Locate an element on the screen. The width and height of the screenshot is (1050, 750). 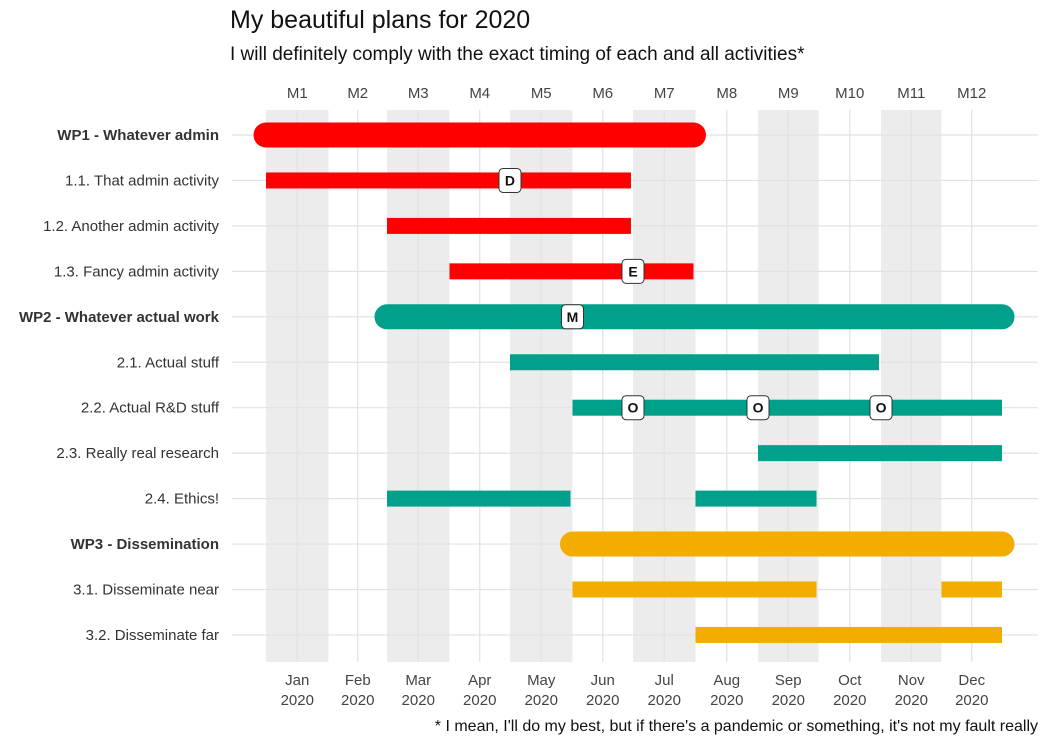
top-tick-label: M8 is located at coordinates (726, 93).